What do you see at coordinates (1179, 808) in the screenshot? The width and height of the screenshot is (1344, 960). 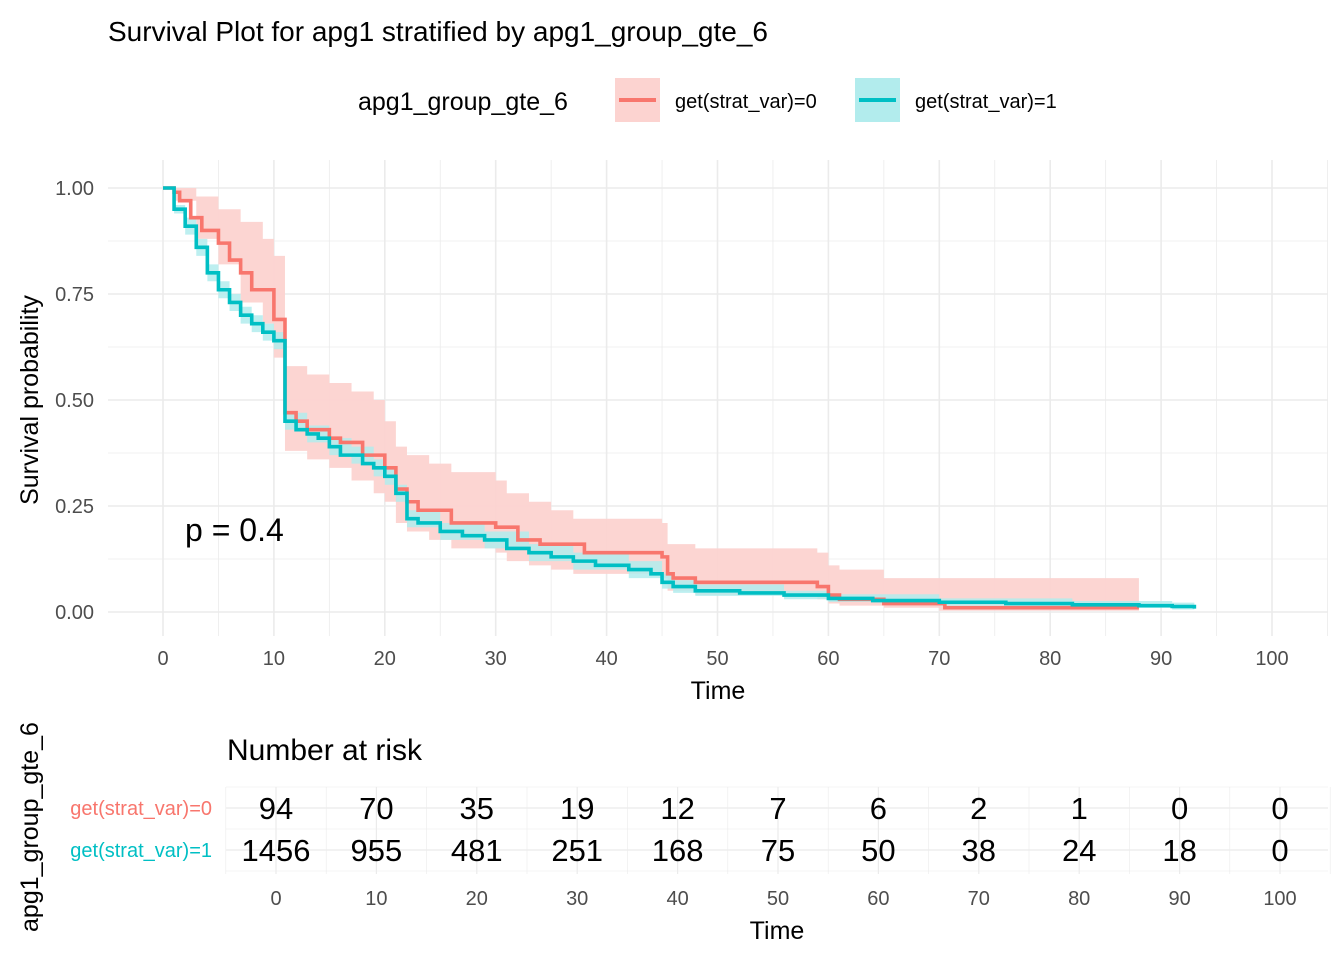 I see `risk-cell-0-9: 0` at bounding box center [1179, 808].